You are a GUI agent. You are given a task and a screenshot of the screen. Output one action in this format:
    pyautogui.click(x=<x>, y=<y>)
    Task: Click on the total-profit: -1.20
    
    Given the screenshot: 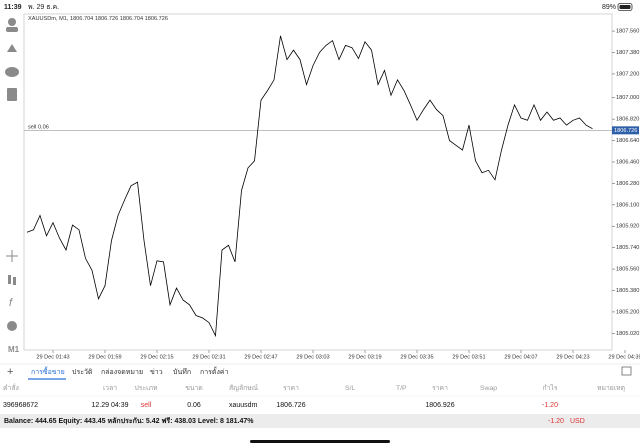 What is the action you would take?
    pyautogui.click(x=556, y=421)
    